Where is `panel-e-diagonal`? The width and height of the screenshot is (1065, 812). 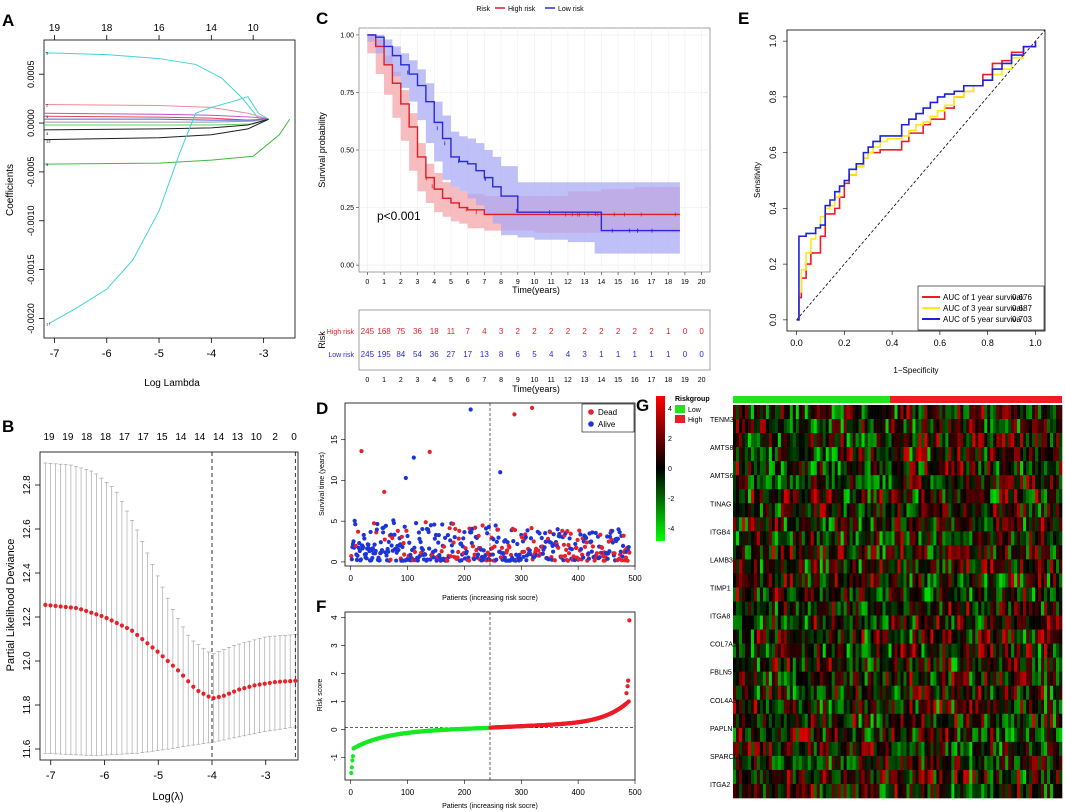
panel-e-diagonal is located at coordinates (921, 175).